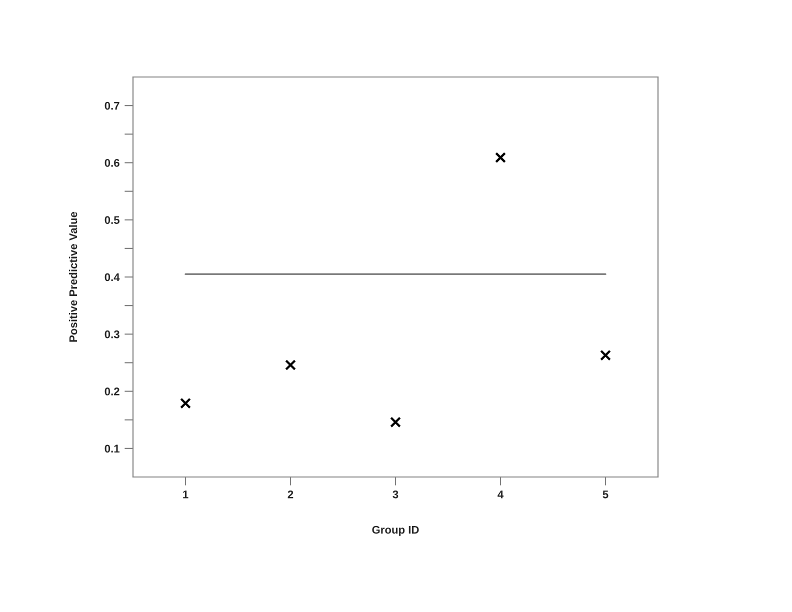 This screenshot has height=612, width=792. Describe the element at coordinates (112, 162) in the screenshot. I see `y-tick-label: 0.6` at that location.